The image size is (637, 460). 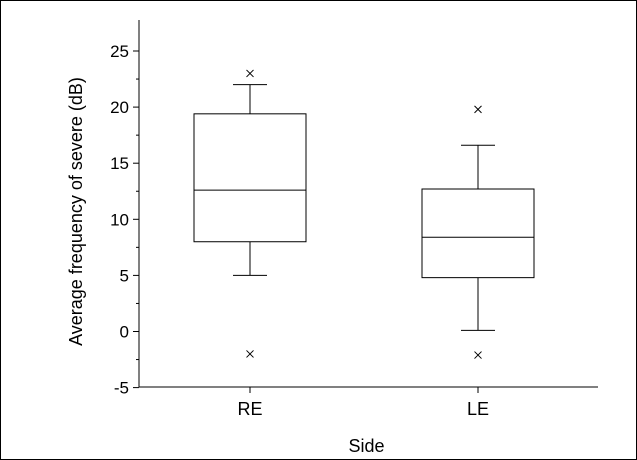 I want to click on y-tick-label: -5, so click(x=121, y=388).